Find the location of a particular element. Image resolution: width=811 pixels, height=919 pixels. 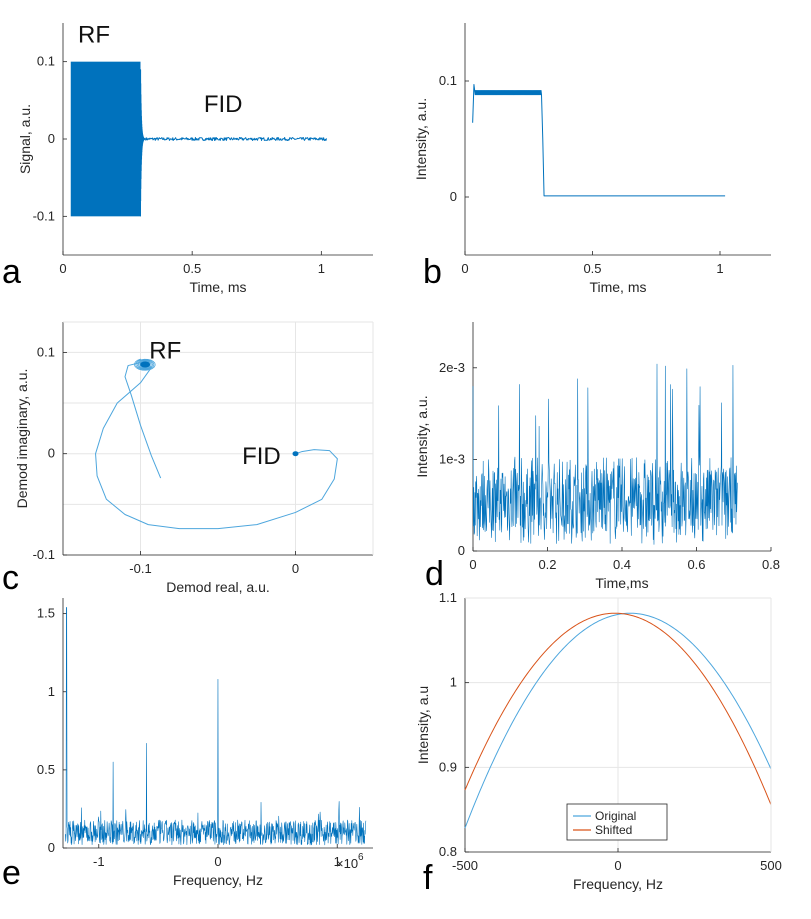

chart-b-axes: 0 0.5 1 0 0.1 Time, ms Intensity, a.u. b is located at coordinates (592, 159).